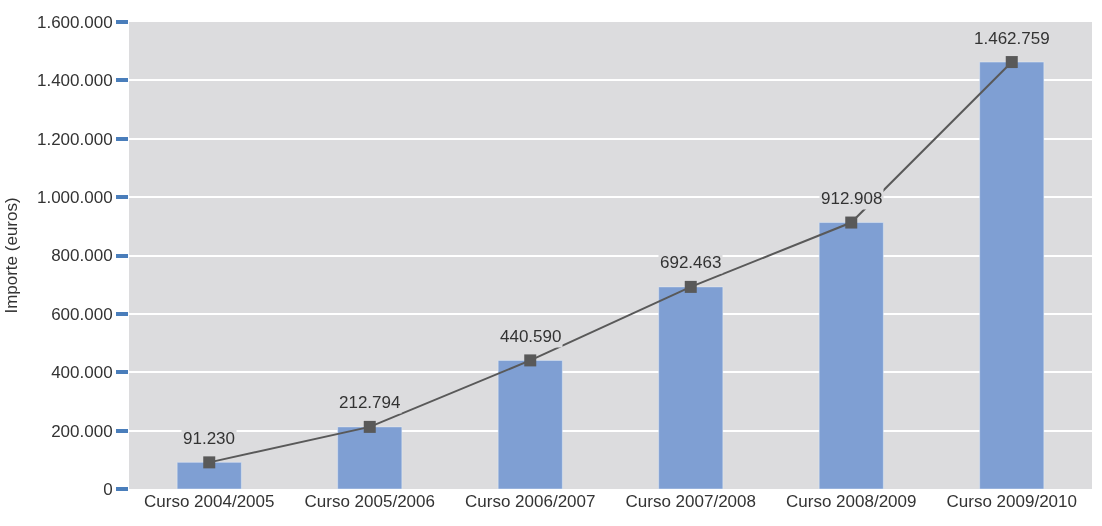  Describe the element at coordinates (209, 501) in the screenshot. I see `x-tick-label: Curso 2004/2005` at that location.